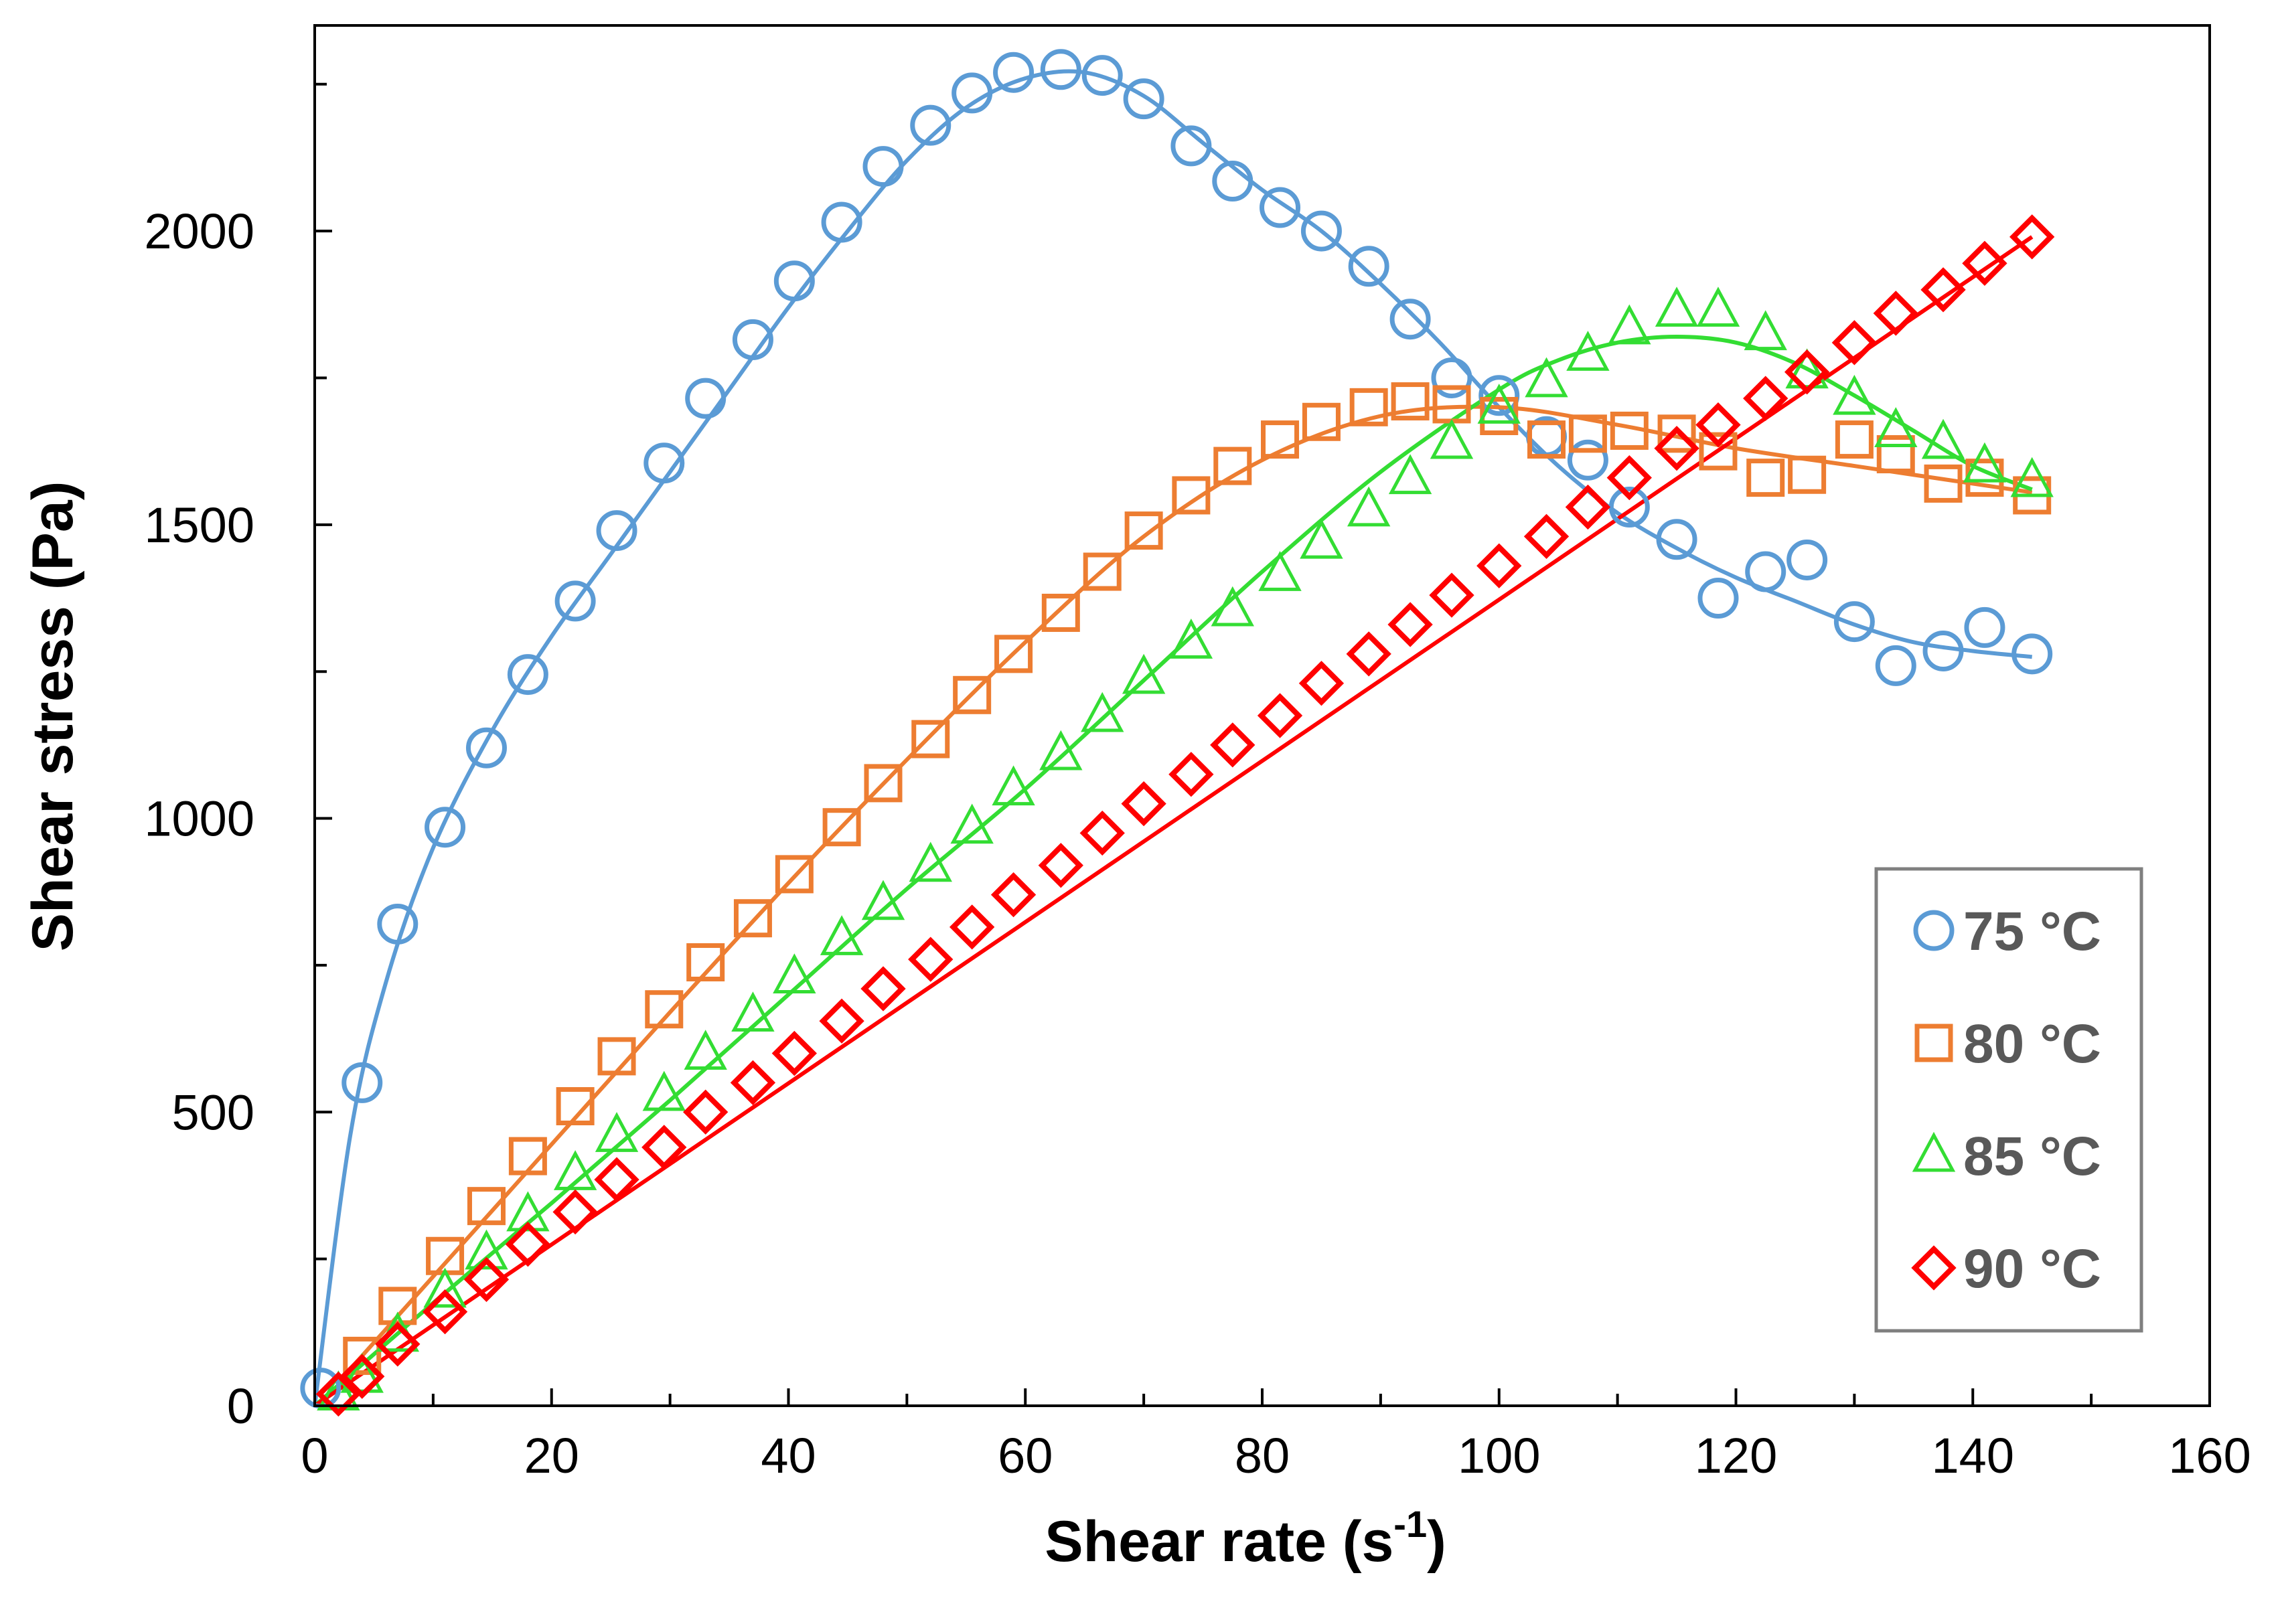  Describe the element at coordinates (1410, 1524) in the screenshot. I see `x-axis-title-superscript: -1` at that location.